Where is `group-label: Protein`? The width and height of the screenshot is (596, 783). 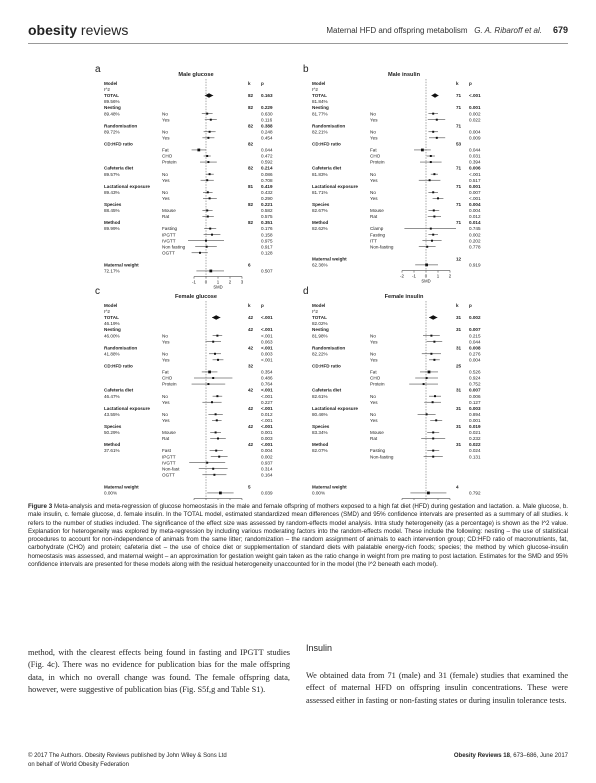 group-label: Protein is located at coordinates (169, 162).